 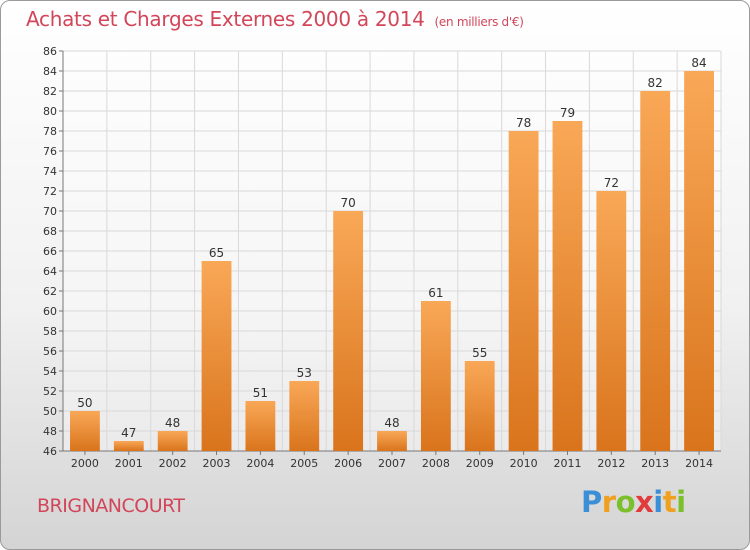 I want to click on y-tick-label-50: 50, so click(x=50, y=411).